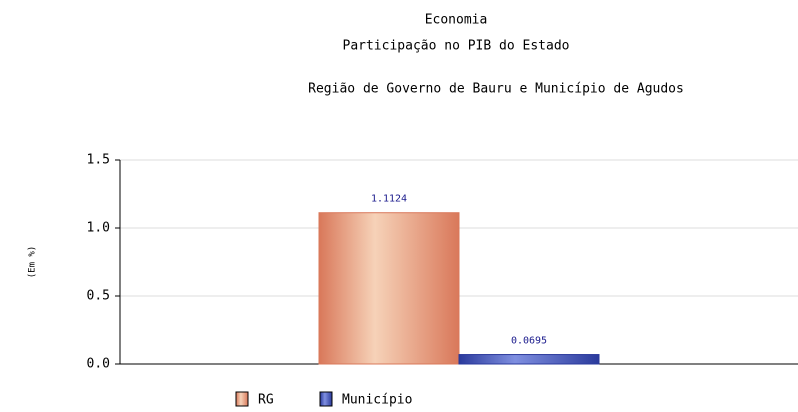 Image resolution: width=798 pixels, height=412 pixels. Describe the element at coordinates (98, 228) in the screenshot. I see `y-tick-label: 1.0` at that location.